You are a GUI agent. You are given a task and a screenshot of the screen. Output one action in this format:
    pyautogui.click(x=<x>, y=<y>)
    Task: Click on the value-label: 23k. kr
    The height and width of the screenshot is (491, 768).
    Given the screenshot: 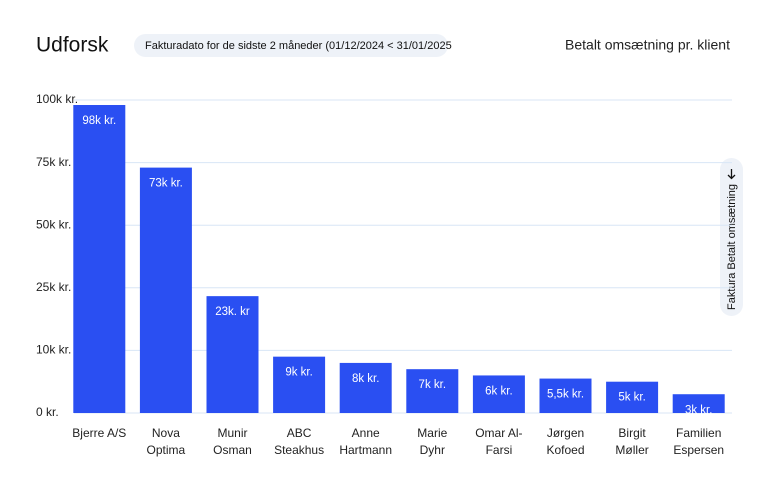 What is the action you would take?
    pyautogui.click(x=232, y=312)
    